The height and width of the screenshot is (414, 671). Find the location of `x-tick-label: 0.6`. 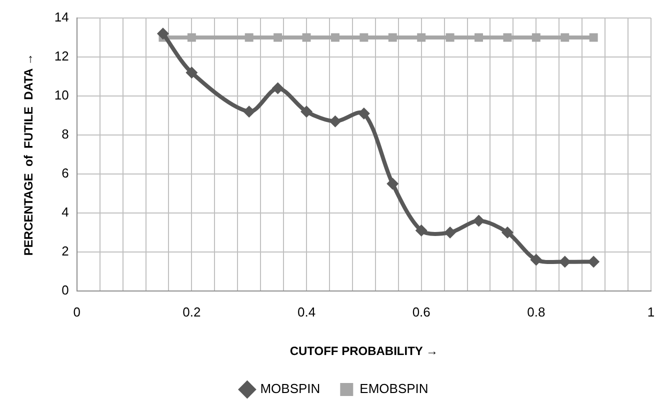

x-tick-label: 0.6 is located at coordinates (421, 312).